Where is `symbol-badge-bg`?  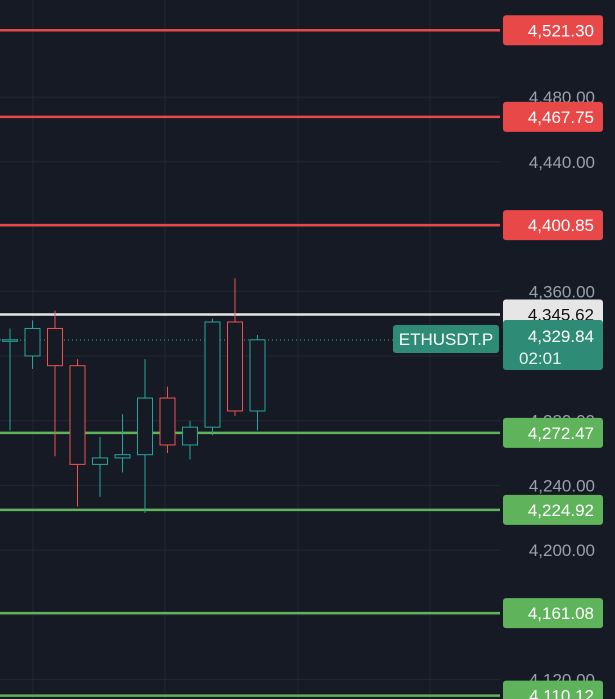 symbol-badge-bg is located at coordinates (446, 339).